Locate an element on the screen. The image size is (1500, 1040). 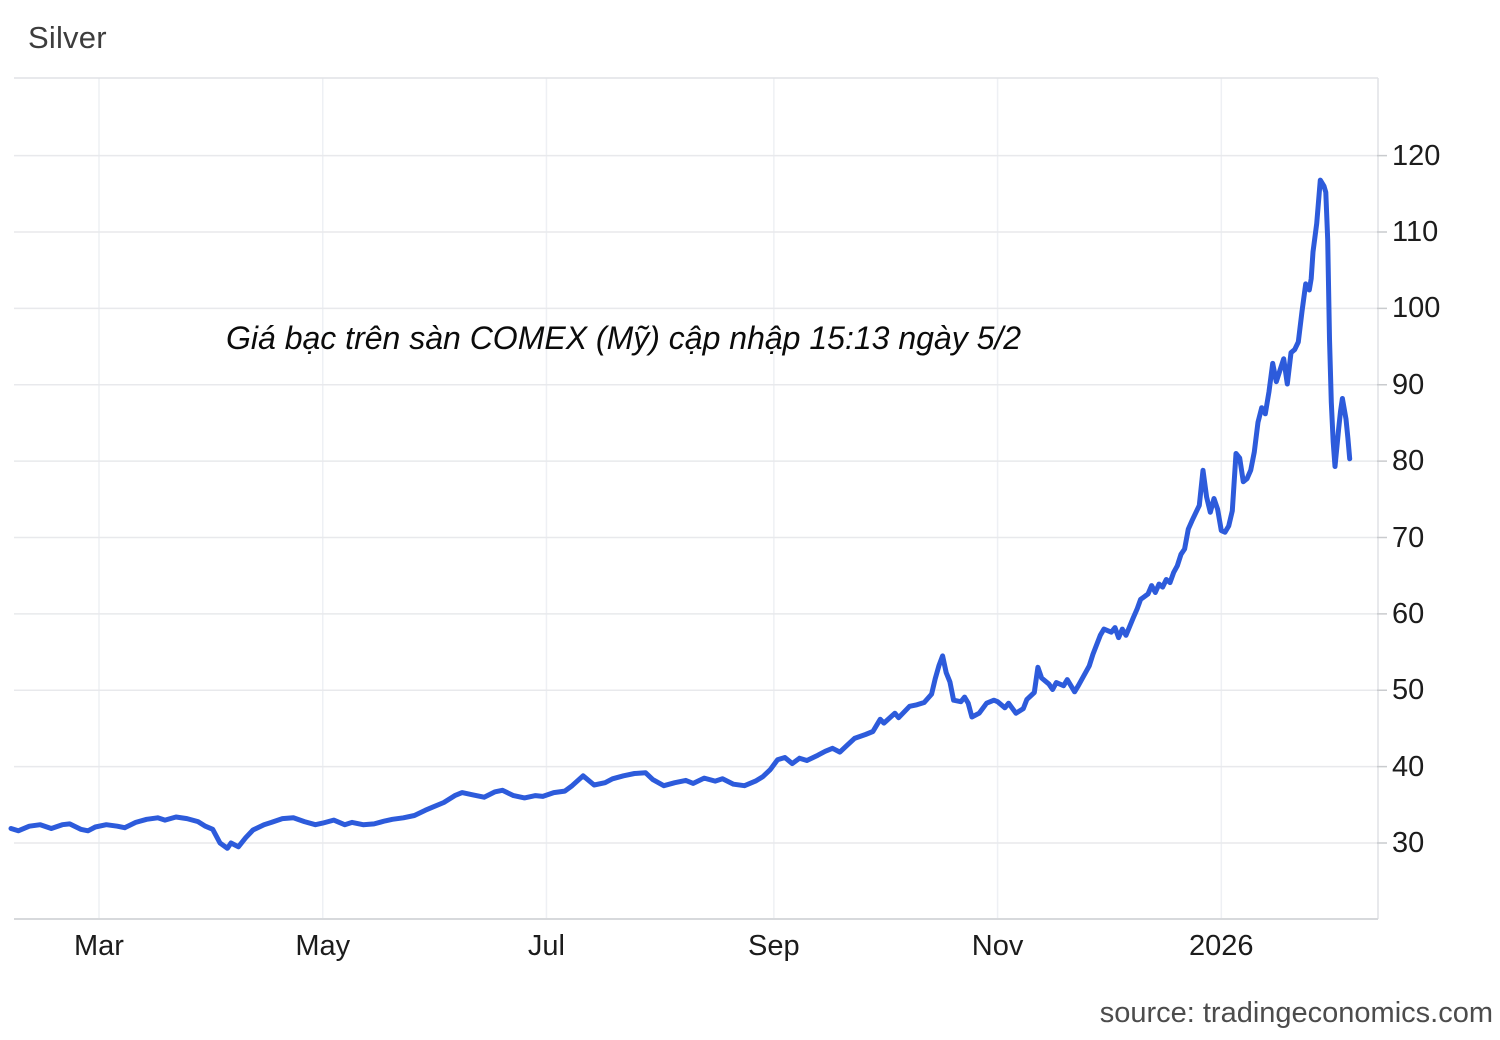
x-axis-label-Jul: Jul is located at coordinates (546, 946).